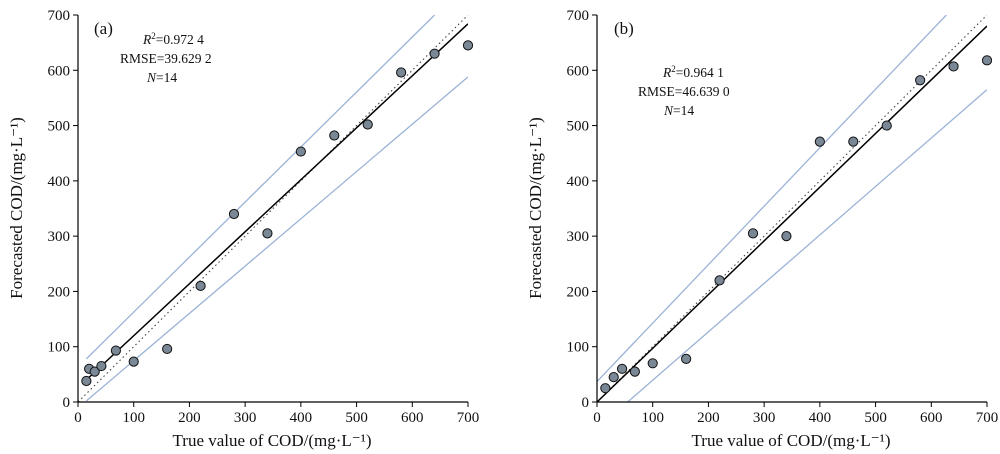 The height and width of the screenshot is (454, 1000). Describe the element at coordinates (301, 418) in the screenshot. I see `panel-a-x-tick-label: 400` at that location.